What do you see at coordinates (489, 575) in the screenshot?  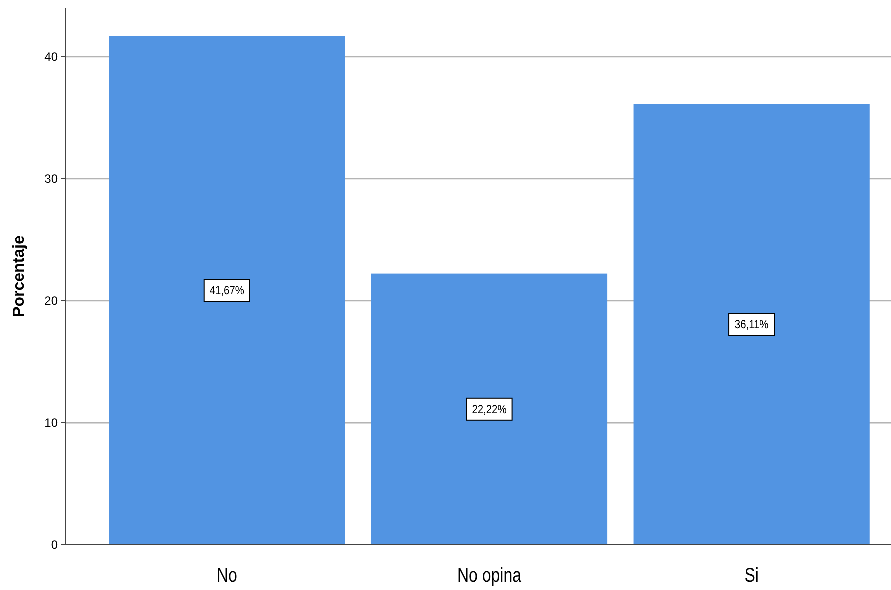 I see `x-tick-label: No opina` at bounding box center [489, 575].